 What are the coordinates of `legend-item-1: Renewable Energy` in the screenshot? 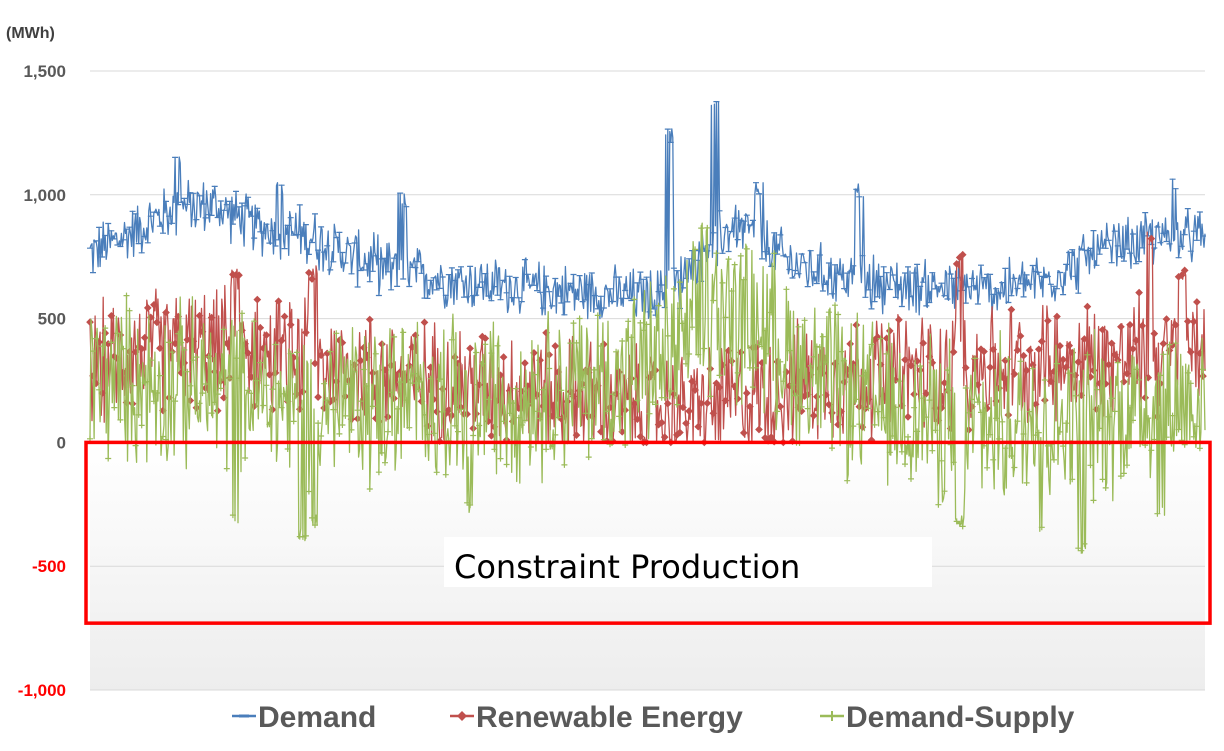 It's located at (596, 717).